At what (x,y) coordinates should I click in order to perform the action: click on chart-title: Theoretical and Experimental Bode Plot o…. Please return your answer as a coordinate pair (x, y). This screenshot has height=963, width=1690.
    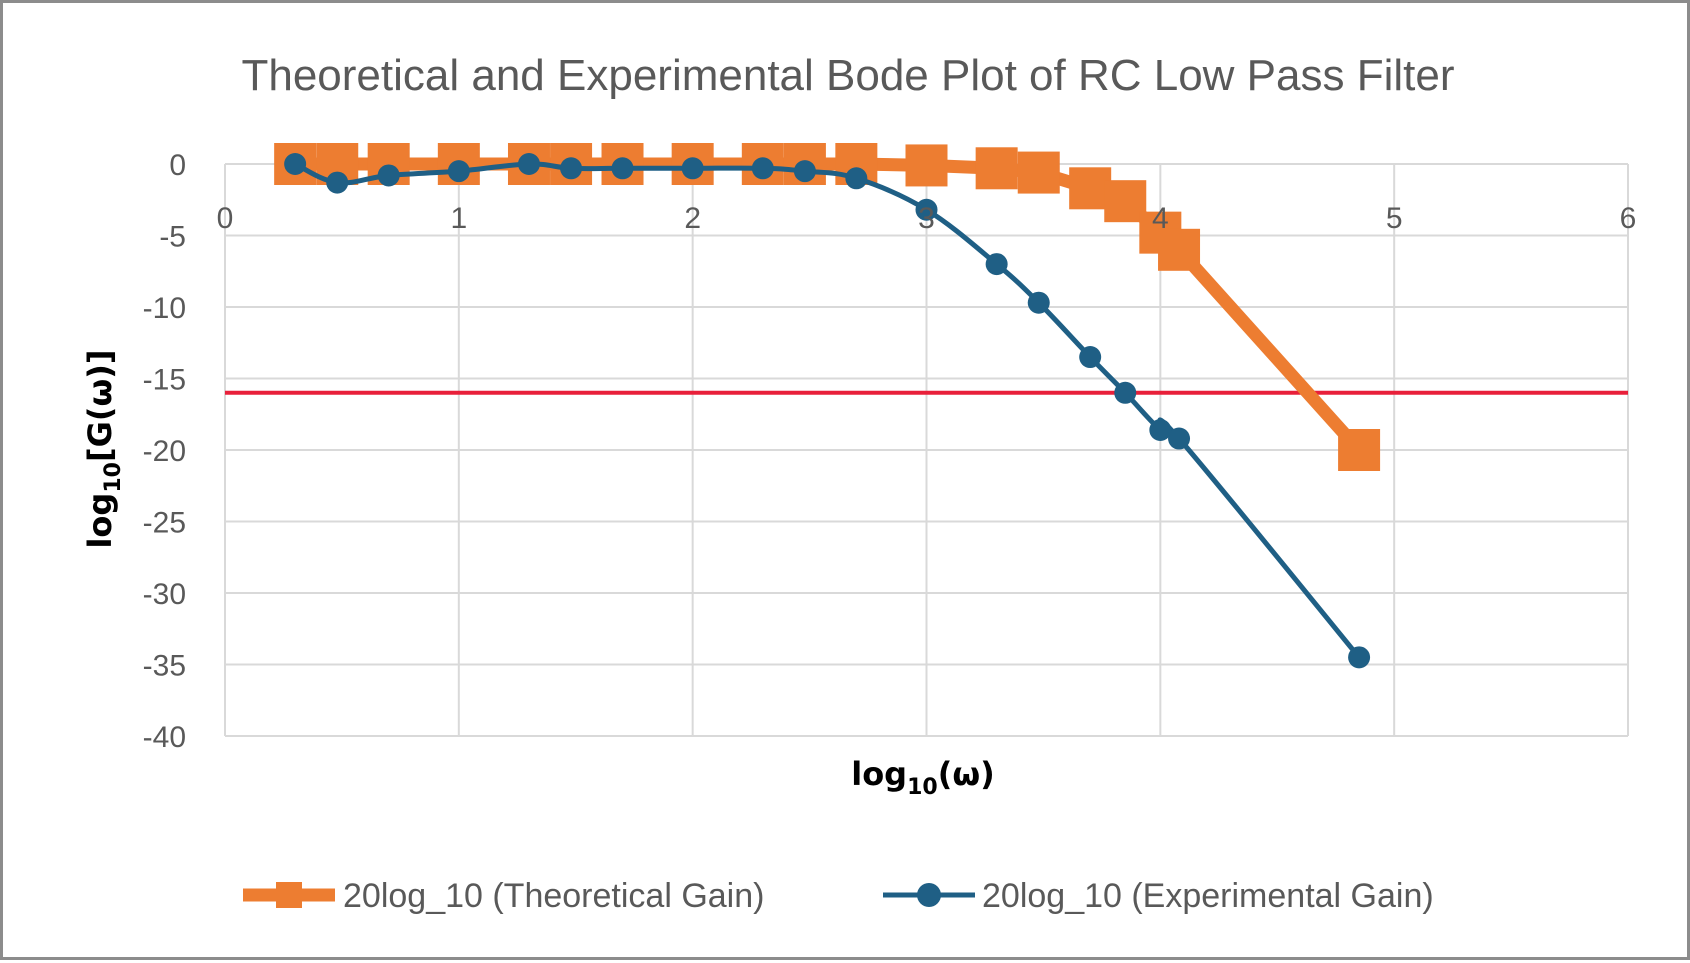
    Looking at the image, I should click on (847, 75).